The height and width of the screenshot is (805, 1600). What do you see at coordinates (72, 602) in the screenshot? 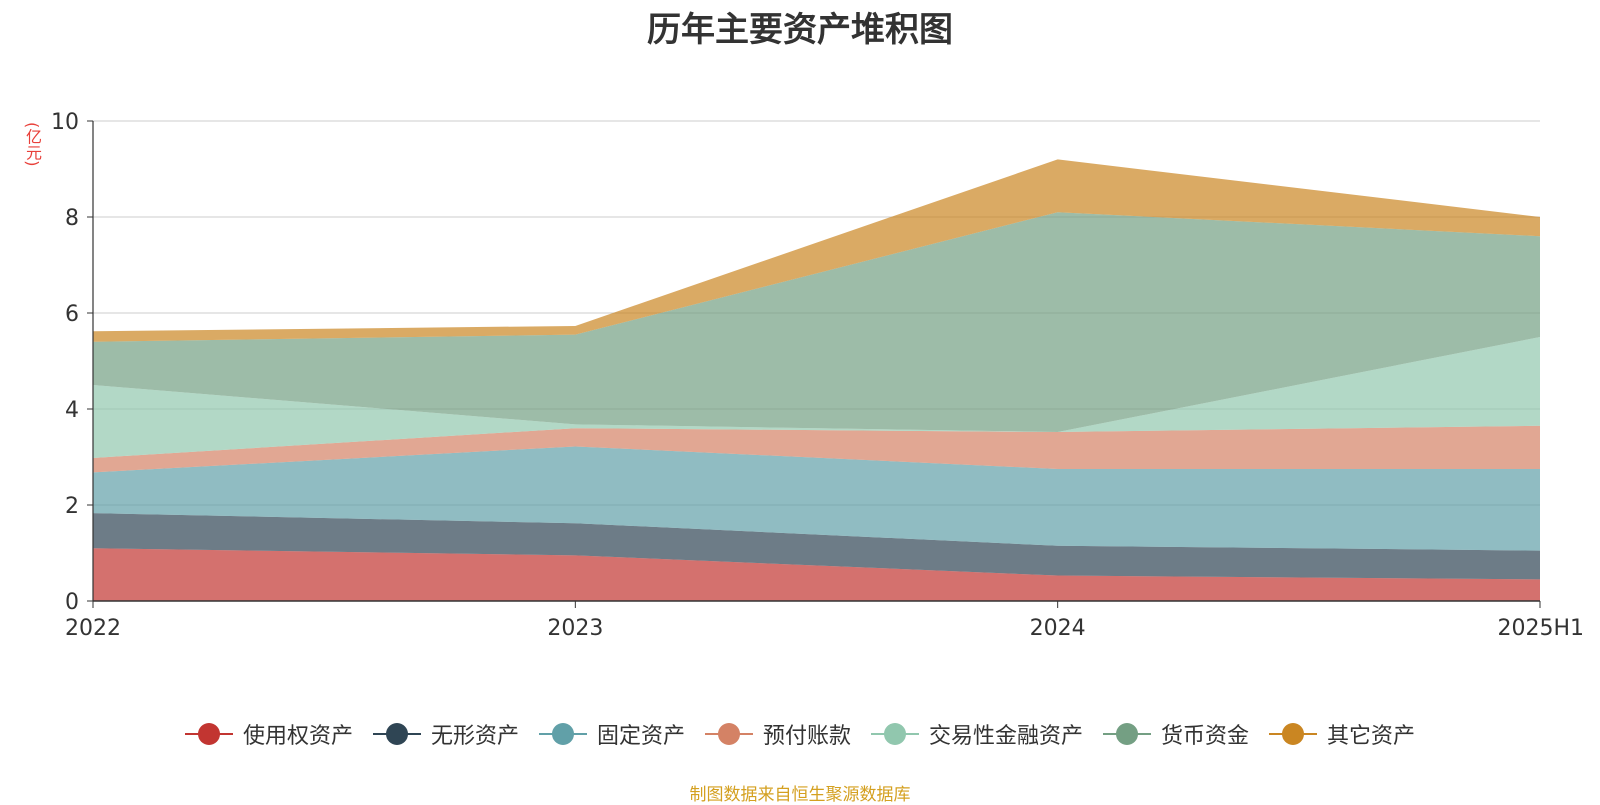
I see `y-tick-label: 0` at bounding box center [72, 602].